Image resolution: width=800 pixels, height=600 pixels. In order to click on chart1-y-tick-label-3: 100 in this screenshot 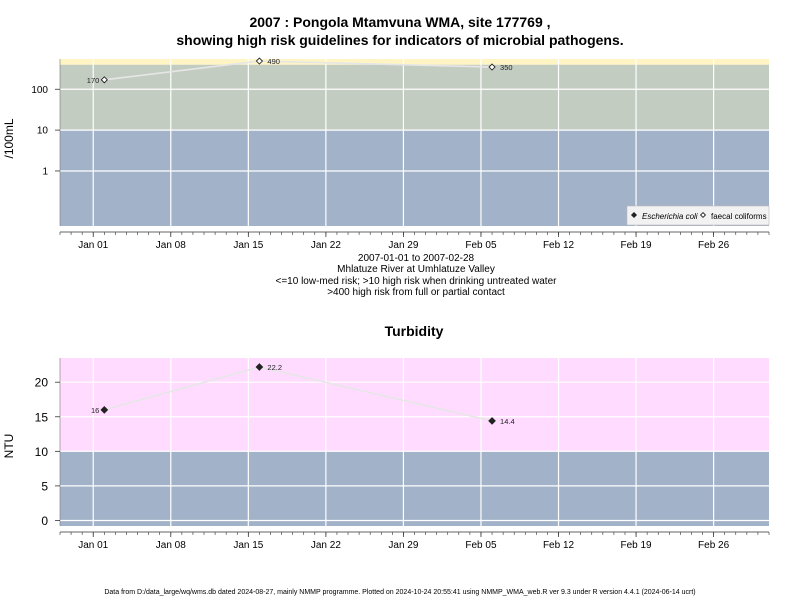, I will do `click(39, 90)`.